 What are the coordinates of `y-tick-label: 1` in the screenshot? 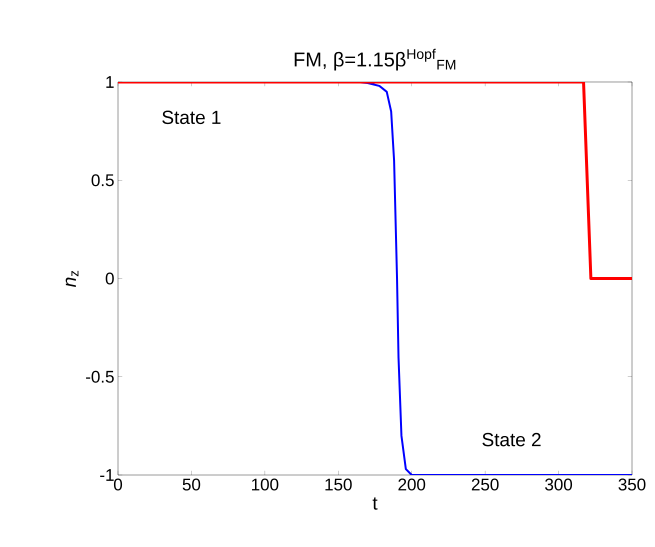 It's located at (110, 82).